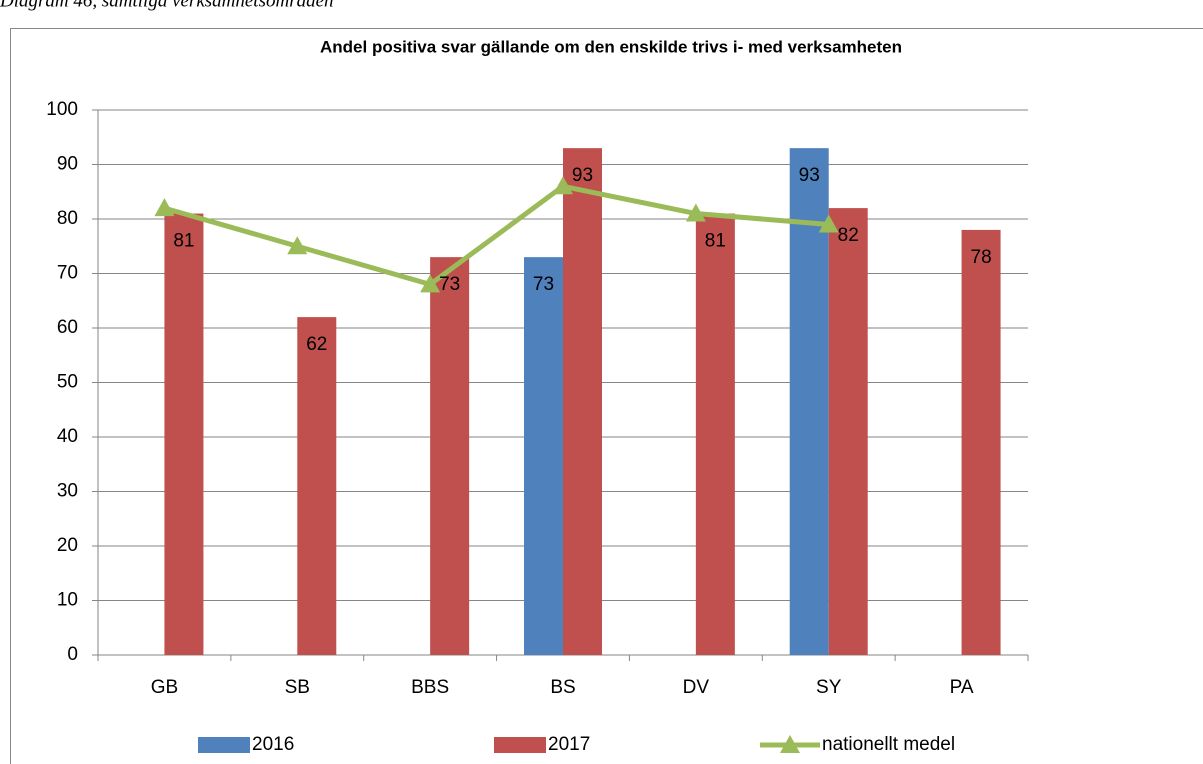 Image resolution: width=1203 pixels, height=764 pixels. What do you see at coordinates (297, 687) in the screenshot?
I see `x-tick-label: SB` at bounding box center [297, 687].